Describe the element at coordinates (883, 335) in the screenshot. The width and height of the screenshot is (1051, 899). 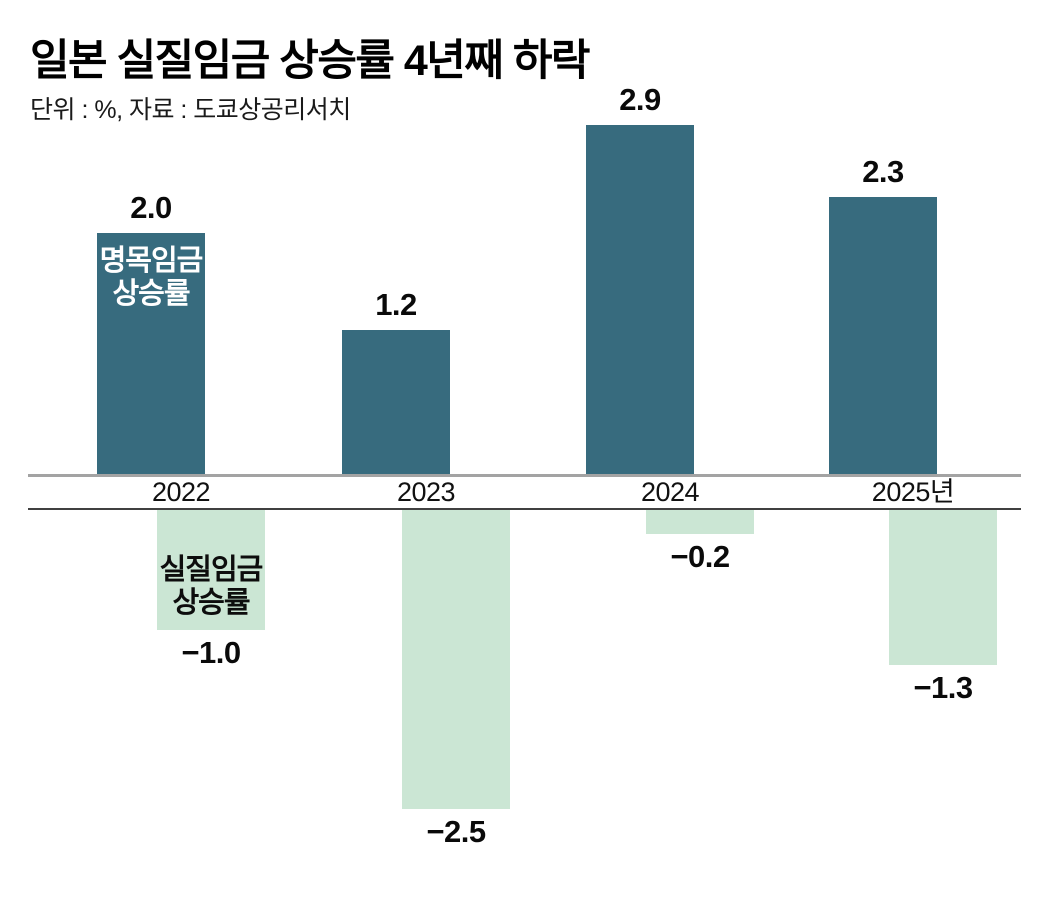
I see `bar-nominal-2025년` at that location.